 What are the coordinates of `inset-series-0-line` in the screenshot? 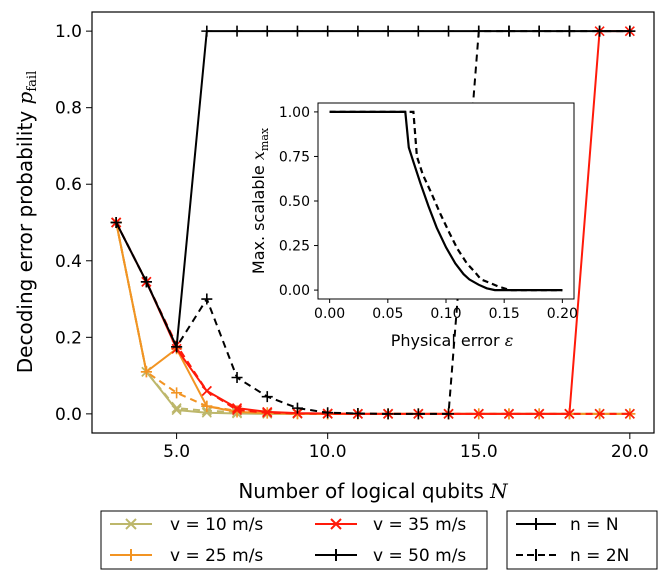 It's located at (446, 201).